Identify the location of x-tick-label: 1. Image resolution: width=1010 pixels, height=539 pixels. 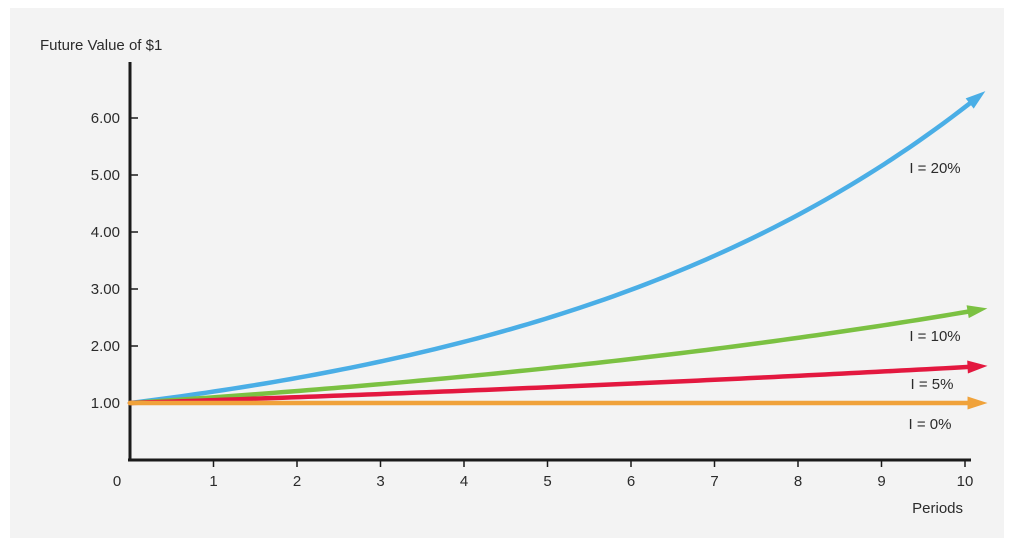
(213, 481).